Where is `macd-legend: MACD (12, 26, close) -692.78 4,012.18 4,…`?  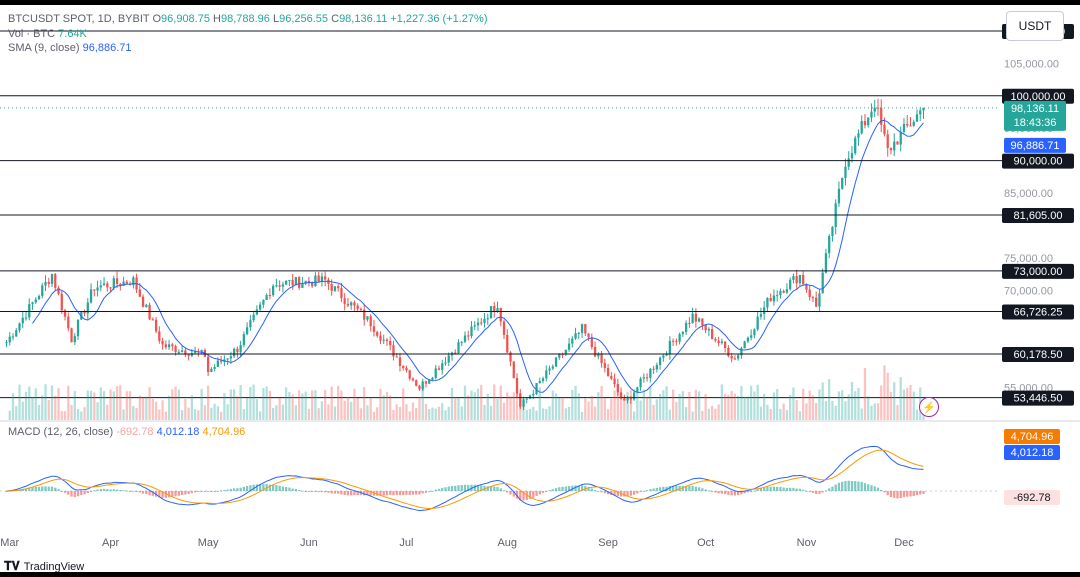
macd-legend: MACD (12, 26, close) -692.78 4,012.18 4,… is located at coordinates (127, 432).